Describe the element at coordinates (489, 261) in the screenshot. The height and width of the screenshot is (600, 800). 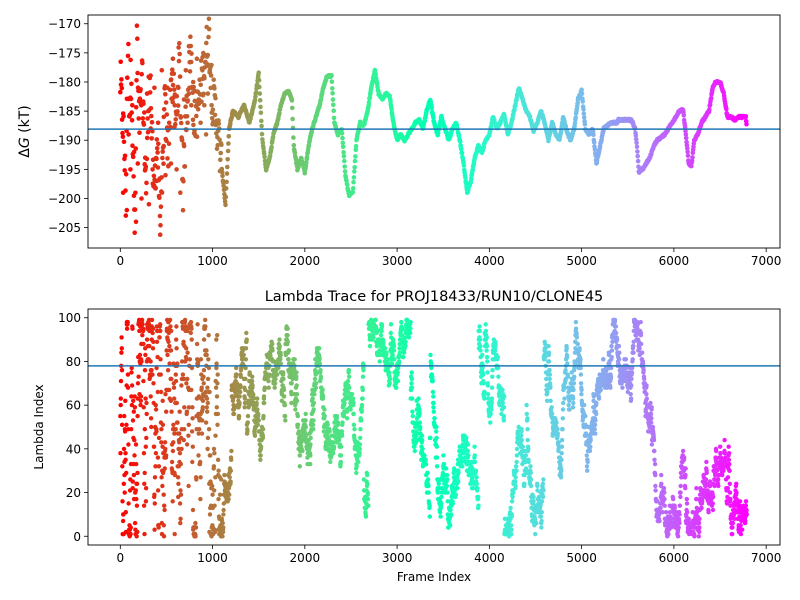
I see `delta-g-x-tick-label: 4000` at that location.